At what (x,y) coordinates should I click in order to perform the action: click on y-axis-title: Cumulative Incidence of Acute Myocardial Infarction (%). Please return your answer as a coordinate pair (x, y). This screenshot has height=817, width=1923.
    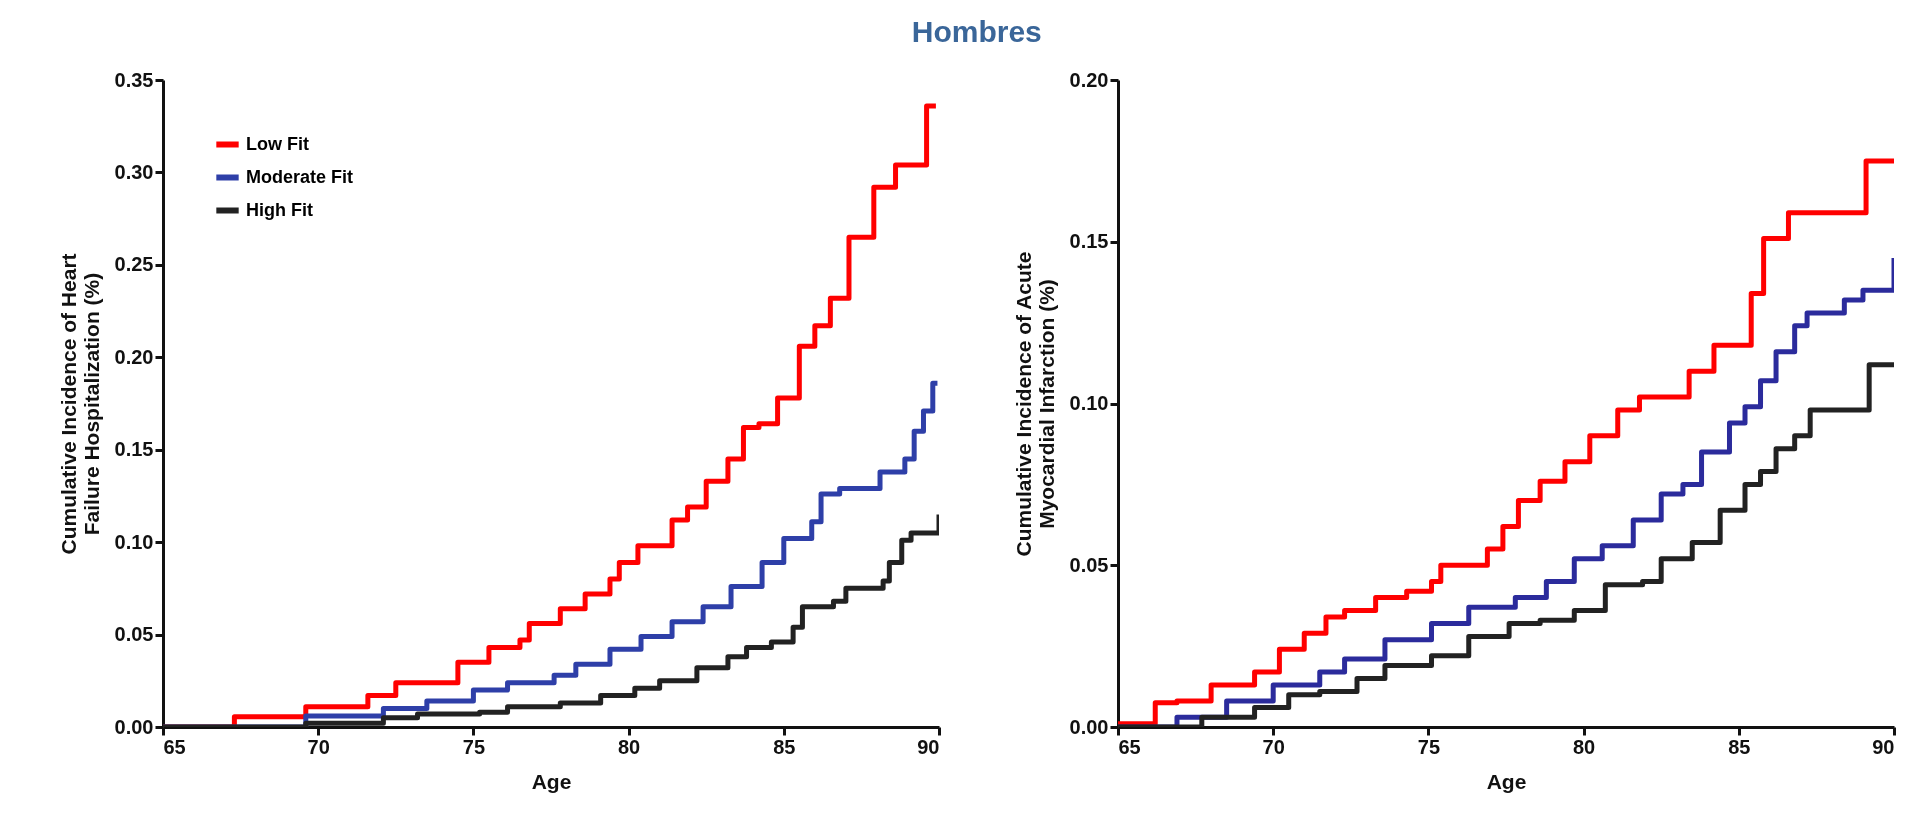
    Looking at the image, I should click on (1034, 404).